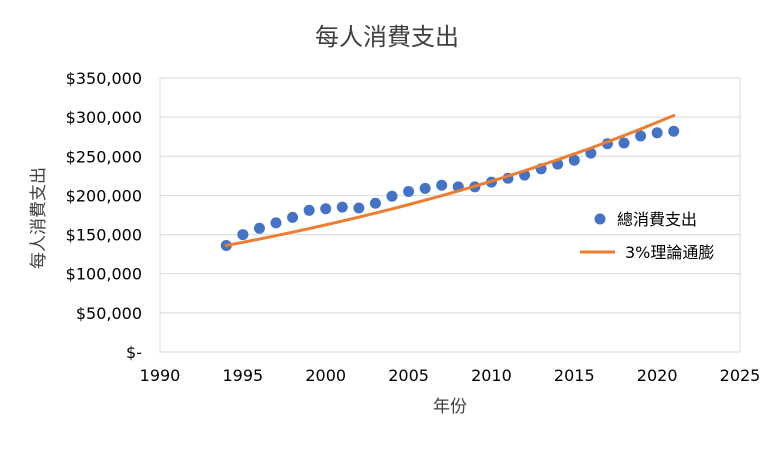 The image size is (775, 449). What do you see at coordinates (104, 156) in the screenshot?
I see `y-tick-label: $250,000` at bounding box center [104, 156].